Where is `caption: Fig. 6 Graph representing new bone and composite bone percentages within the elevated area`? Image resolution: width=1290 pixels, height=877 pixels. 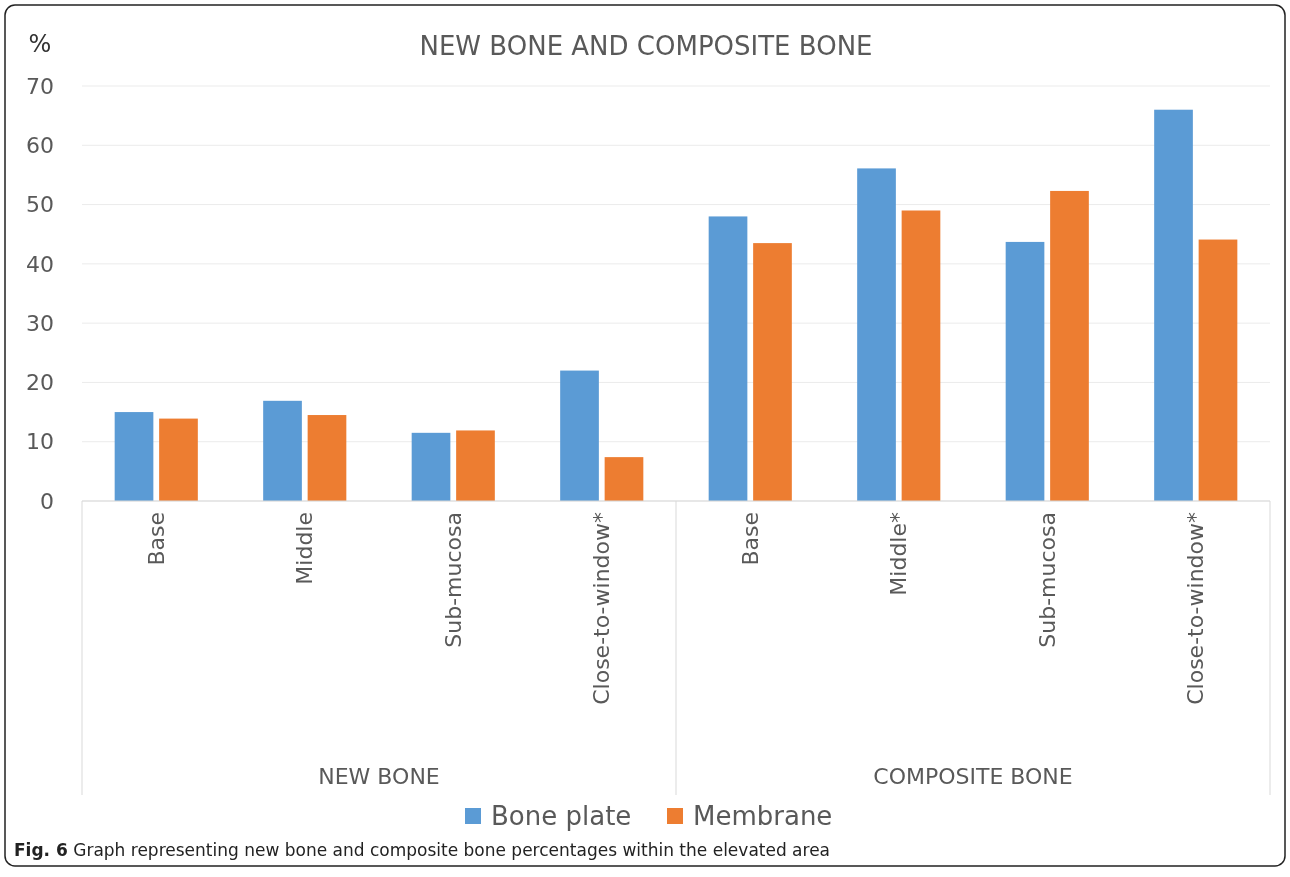
caption: Fig. 6 Graph representing new bone and composite bone percentages within the elevated area is located at coordinates (422, 850).